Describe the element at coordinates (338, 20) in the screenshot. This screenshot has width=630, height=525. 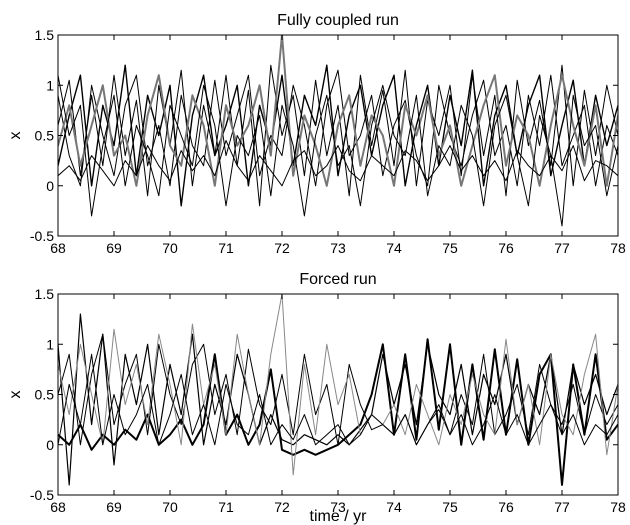
I see `chart-title: Fully coupled run` at that location.